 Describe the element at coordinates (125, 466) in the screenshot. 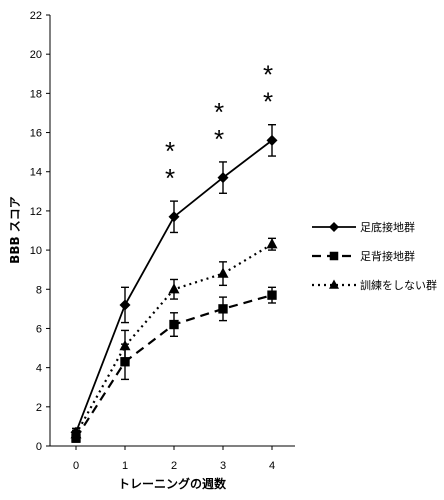

I see `x-tick-label: 1` at that location.